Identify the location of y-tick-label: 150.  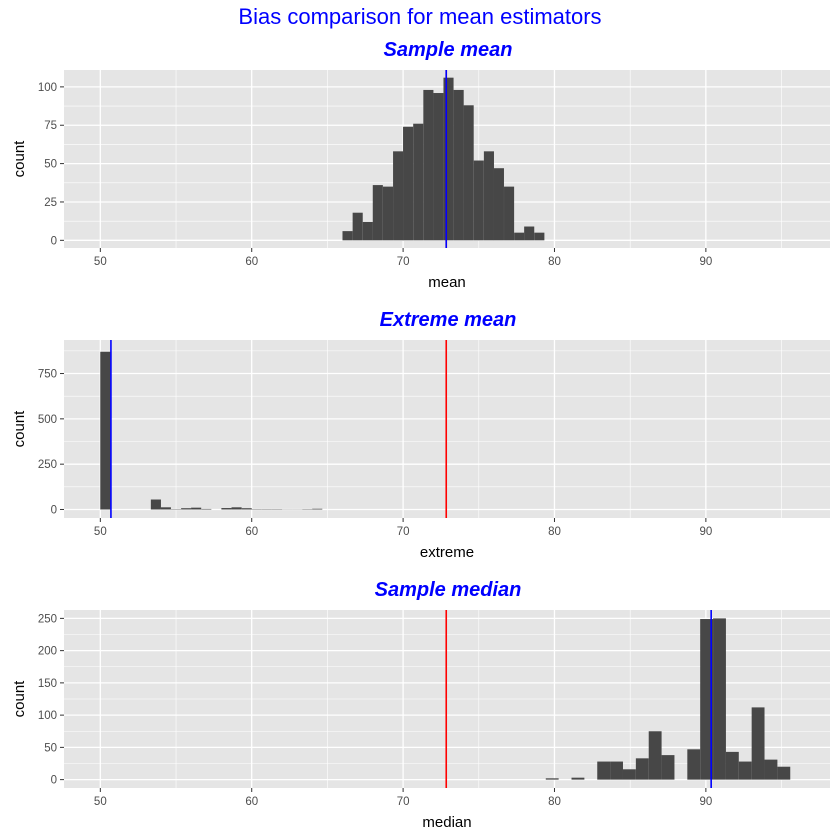
(47, 684).